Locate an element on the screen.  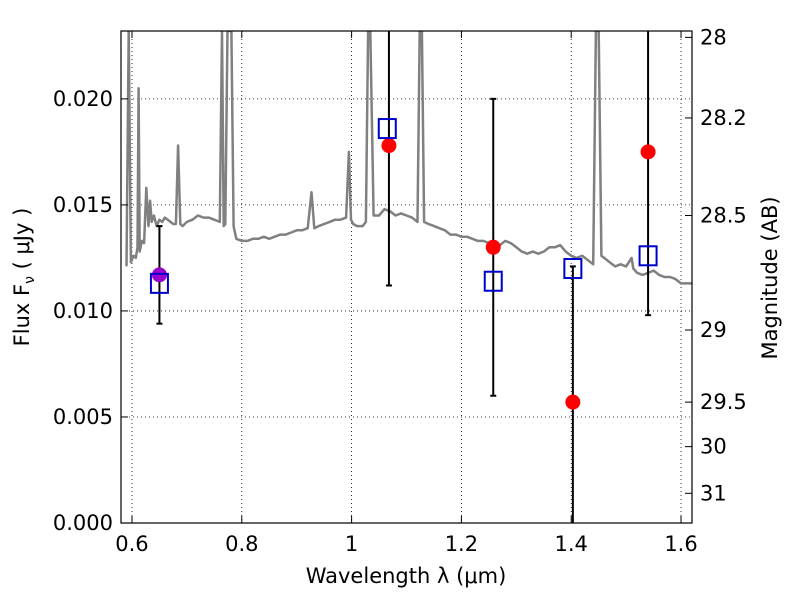
y-axis-title: Flux Fν ( μJy ) is located at coordinates (24, 277).